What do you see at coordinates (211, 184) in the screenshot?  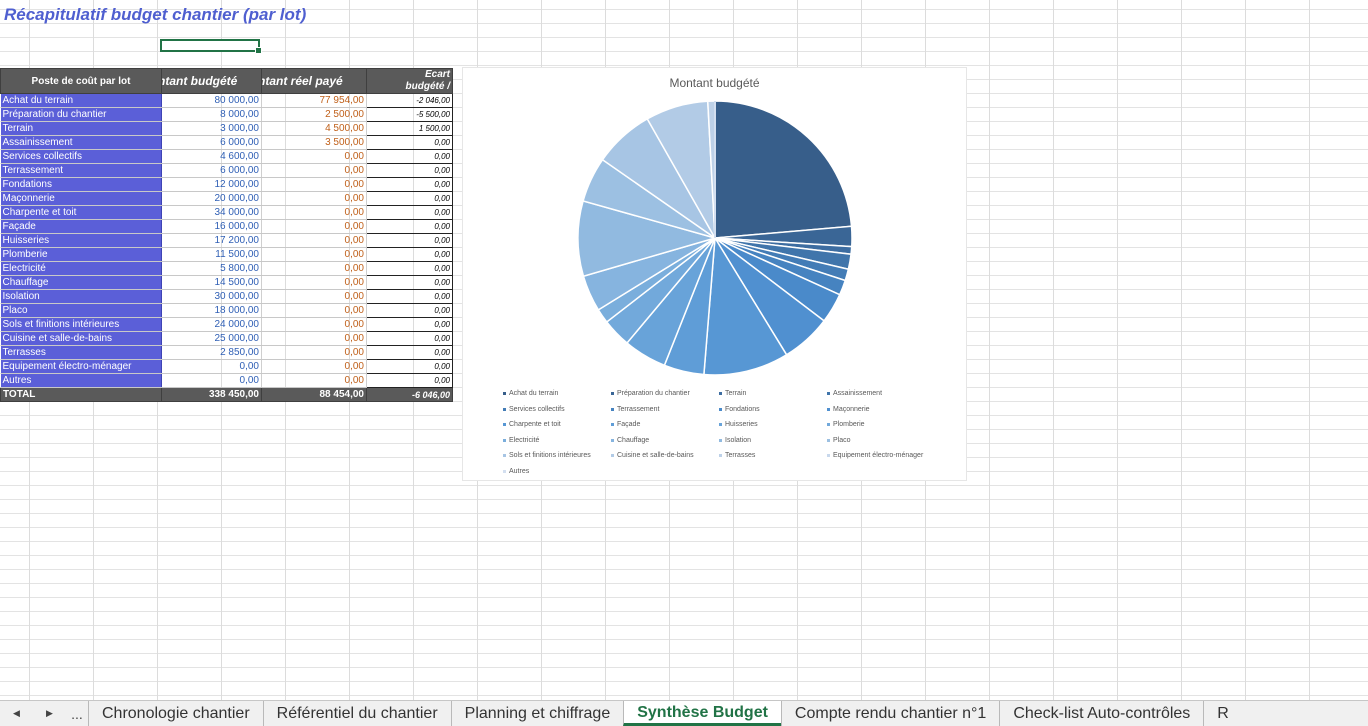 I see `cell-budget: 12 000,00` at bounding box center [211, 184].